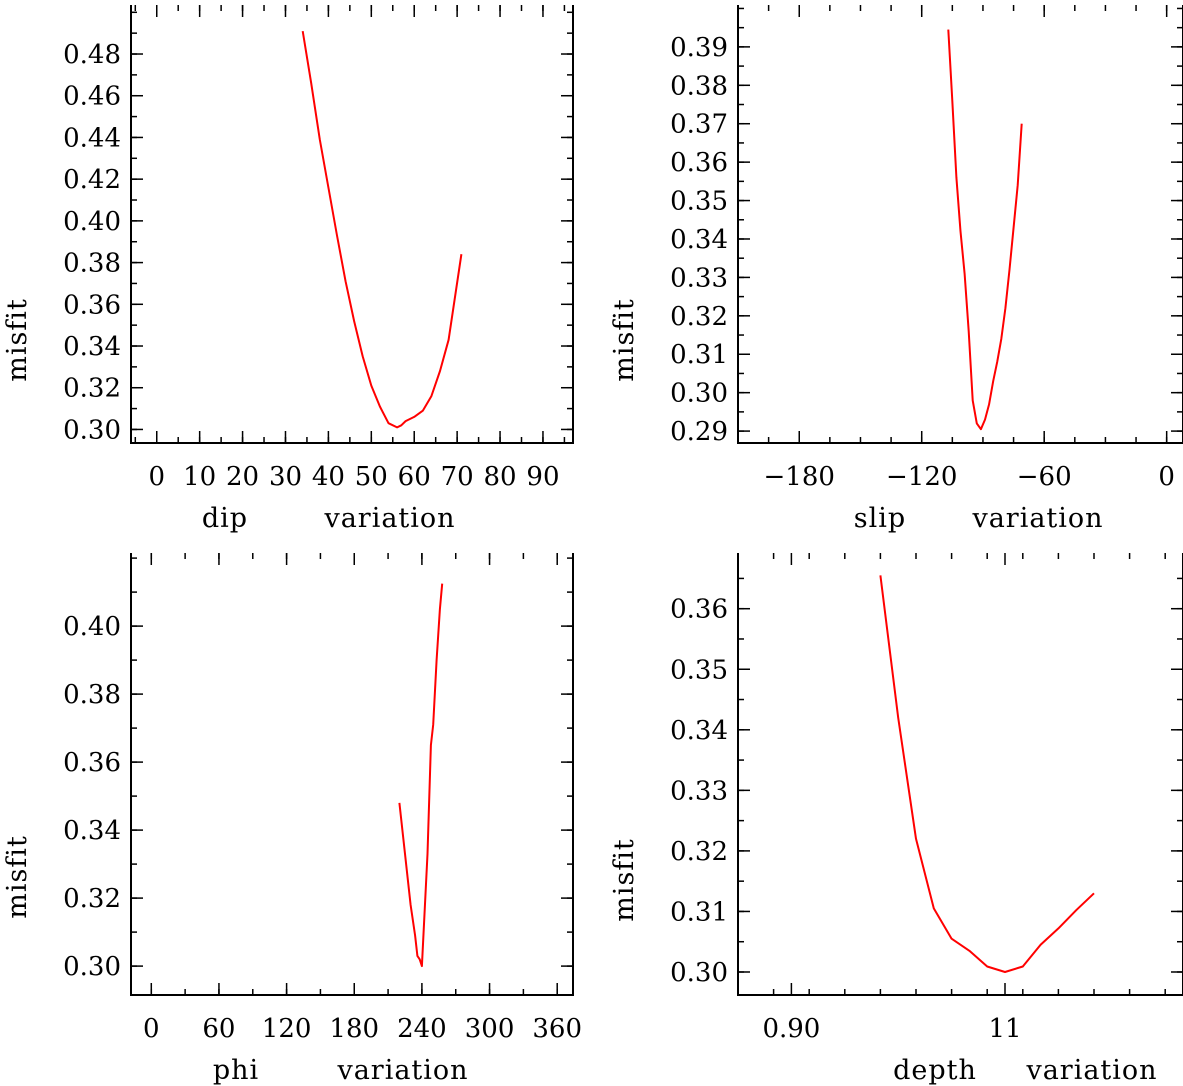 The height and width of the screenshot is (1086, 1183). What do you see at coordinates (1004, 1029) in the screenshot?
I see `x-tick-label: 11` at bounding box center [1004, 1029].